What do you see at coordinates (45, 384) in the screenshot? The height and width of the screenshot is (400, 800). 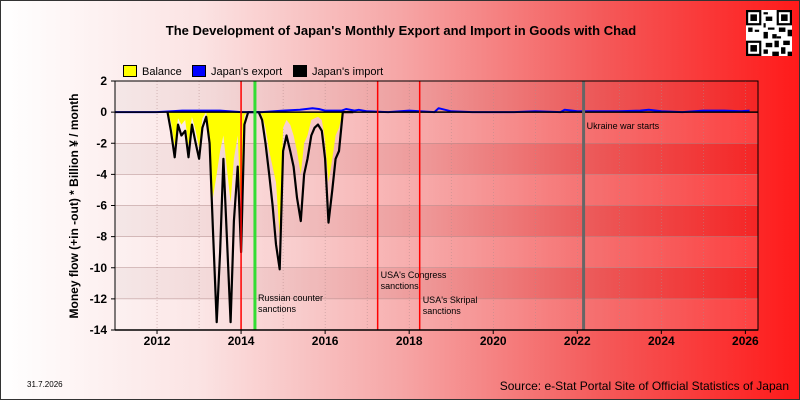 I see `date-label: 31.7.2026` at bounding box center [45, 384].